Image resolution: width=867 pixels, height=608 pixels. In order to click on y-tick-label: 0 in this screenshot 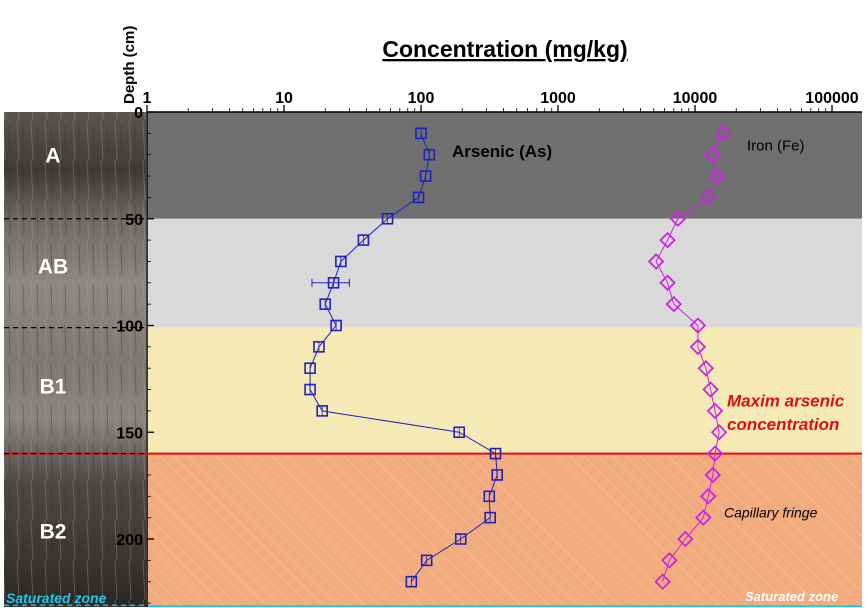, I will do `click(138, 113)`.